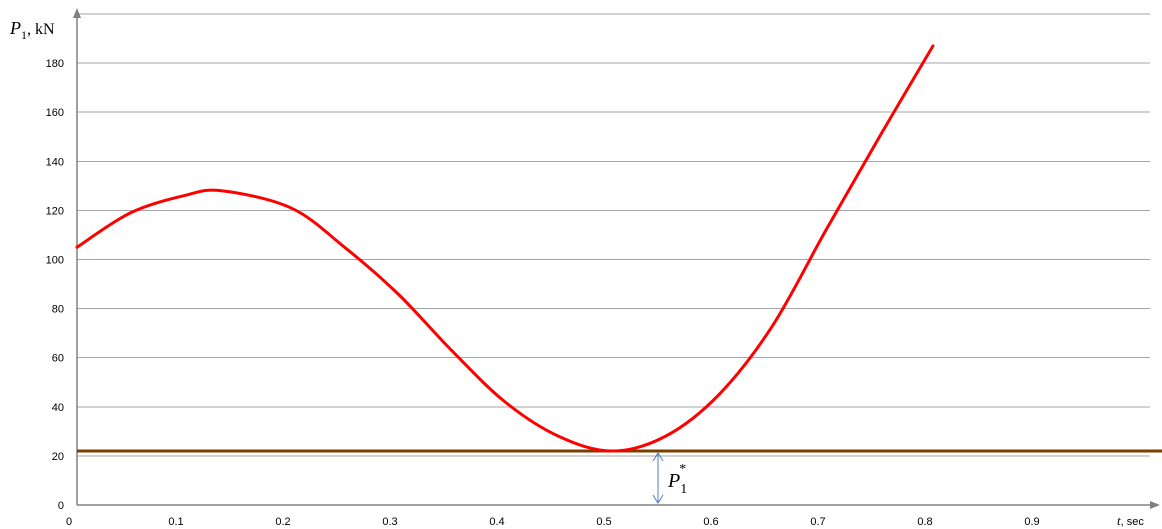 Image resolution: width=1162 pixels, height=529 pixels. I want to click on annotation-layer: P1*, so click(669, 478).